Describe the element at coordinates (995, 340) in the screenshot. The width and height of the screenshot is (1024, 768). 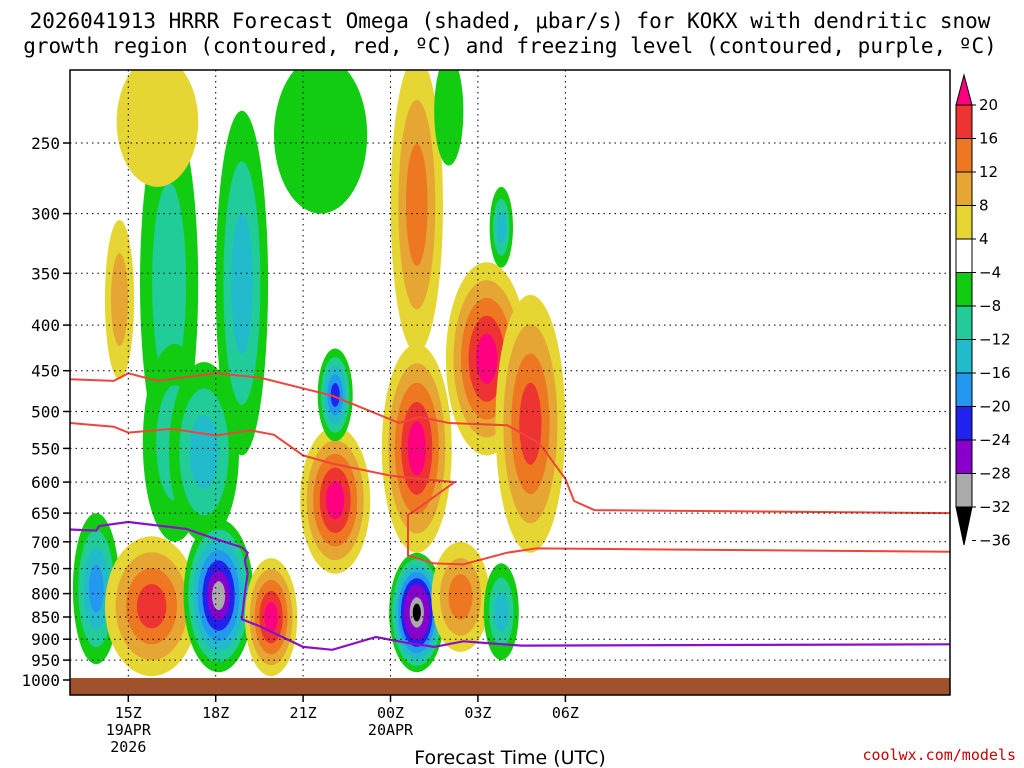
I see `colorbar-label-7: −12` at that location.